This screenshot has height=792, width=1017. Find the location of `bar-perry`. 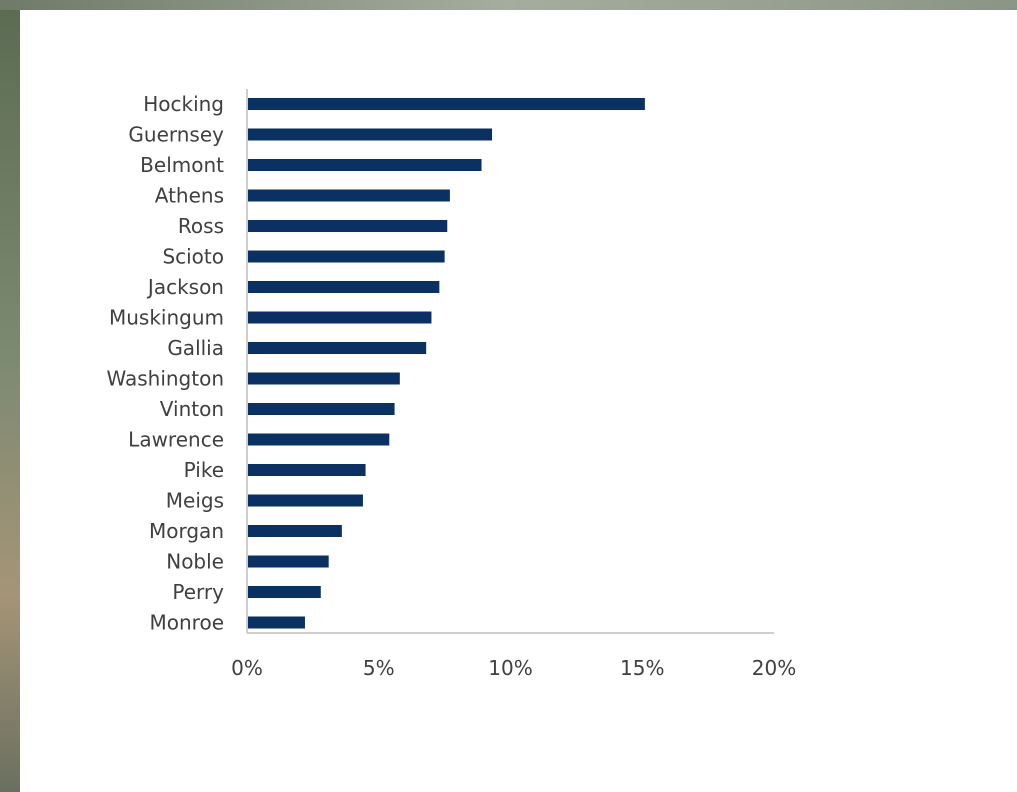

bar-perry is located at coordinates (284, 592).